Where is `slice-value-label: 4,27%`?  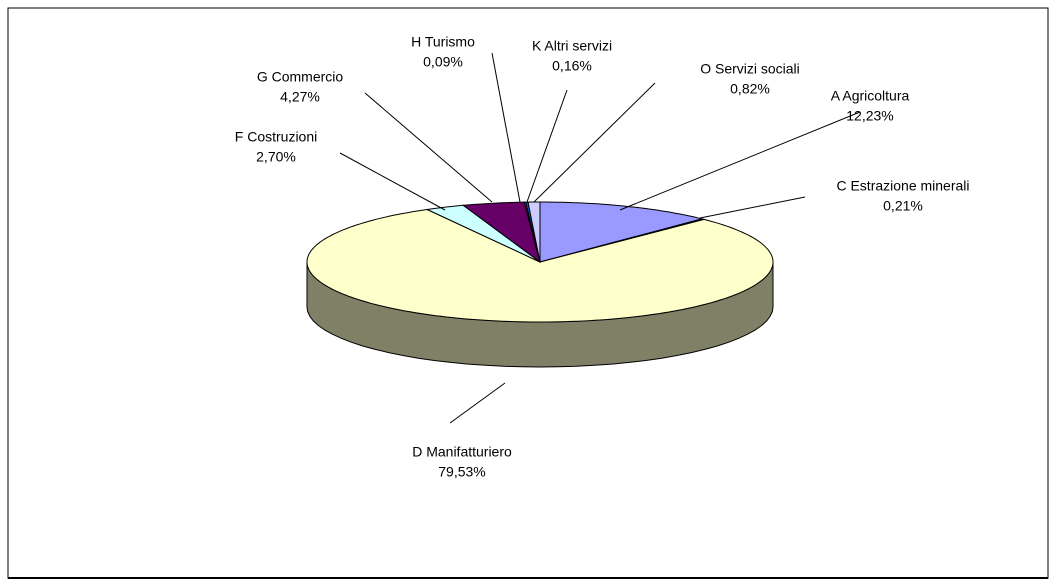 slice-value-label: 4,27% is located at coordinates (300, 97).